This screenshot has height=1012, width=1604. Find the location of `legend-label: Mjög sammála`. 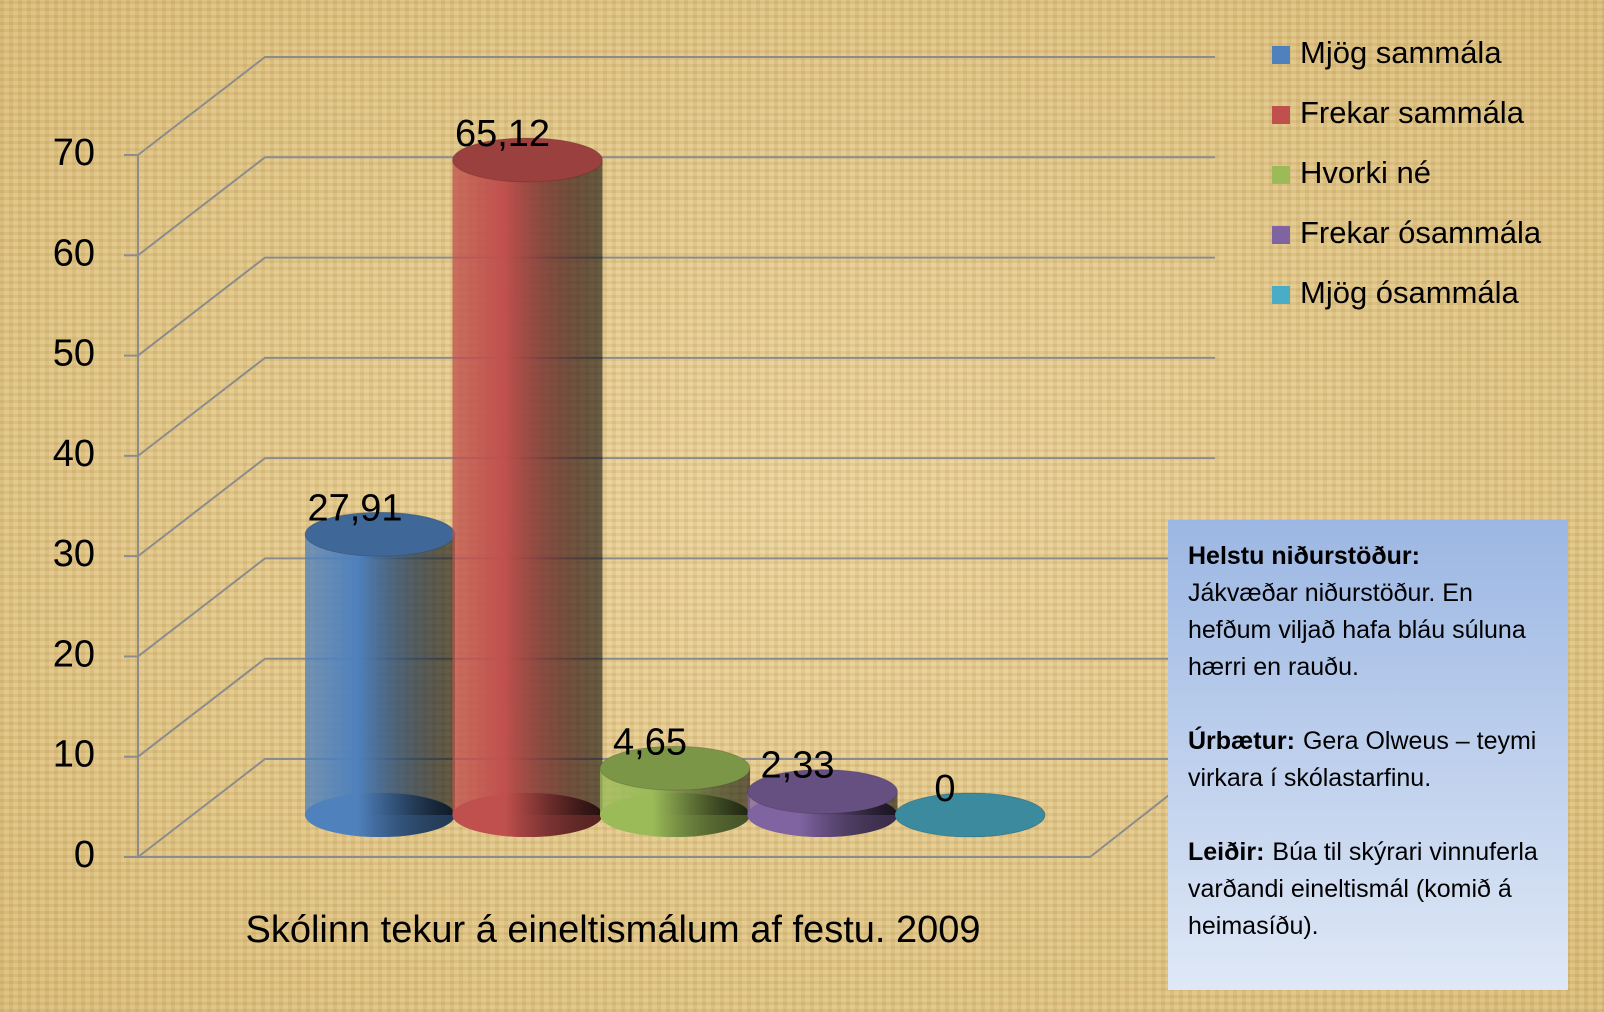

legend-label: Mjög sammála is located at coordinates (1401, 52).